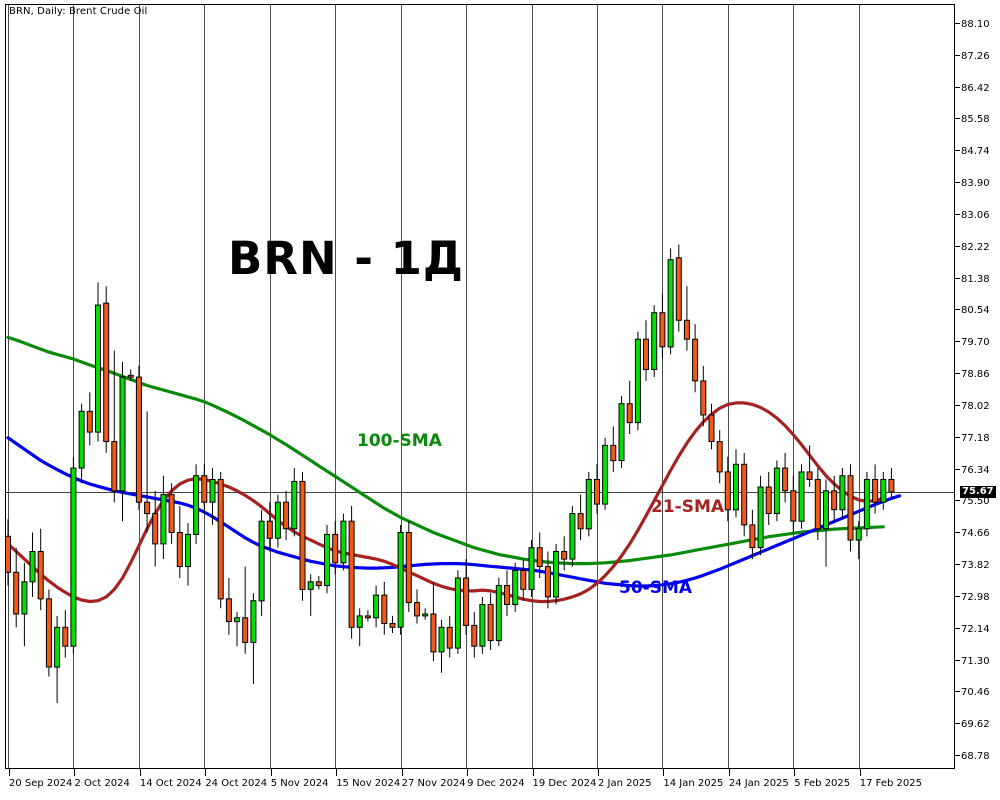  I want to click on price-tick: 84.74, so click(972, 152).